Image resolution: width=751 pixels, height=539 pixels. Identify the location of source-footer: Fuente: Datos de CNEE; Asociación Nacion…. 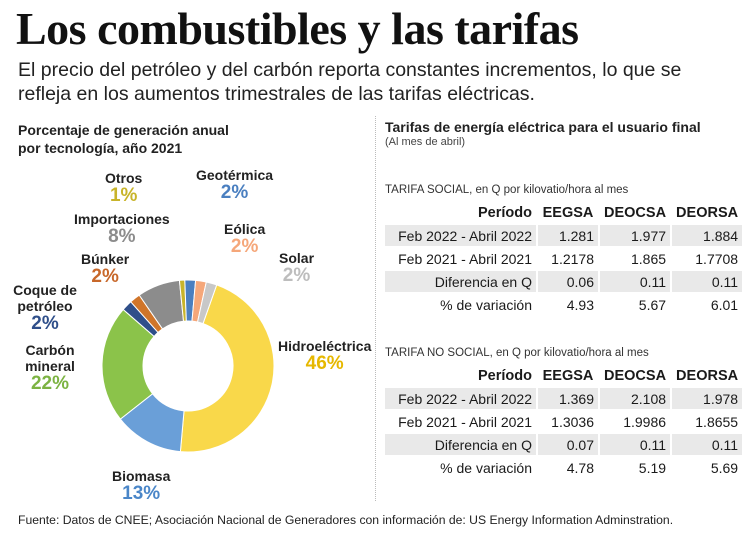
(346, 520).